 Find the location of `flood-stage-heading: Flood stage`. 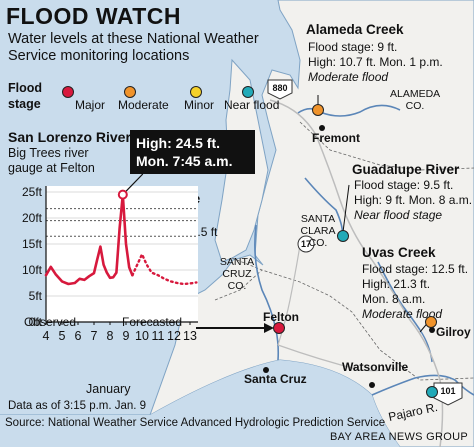

flood-stage-heading: Flood stage is located at coordinates (165, 199).